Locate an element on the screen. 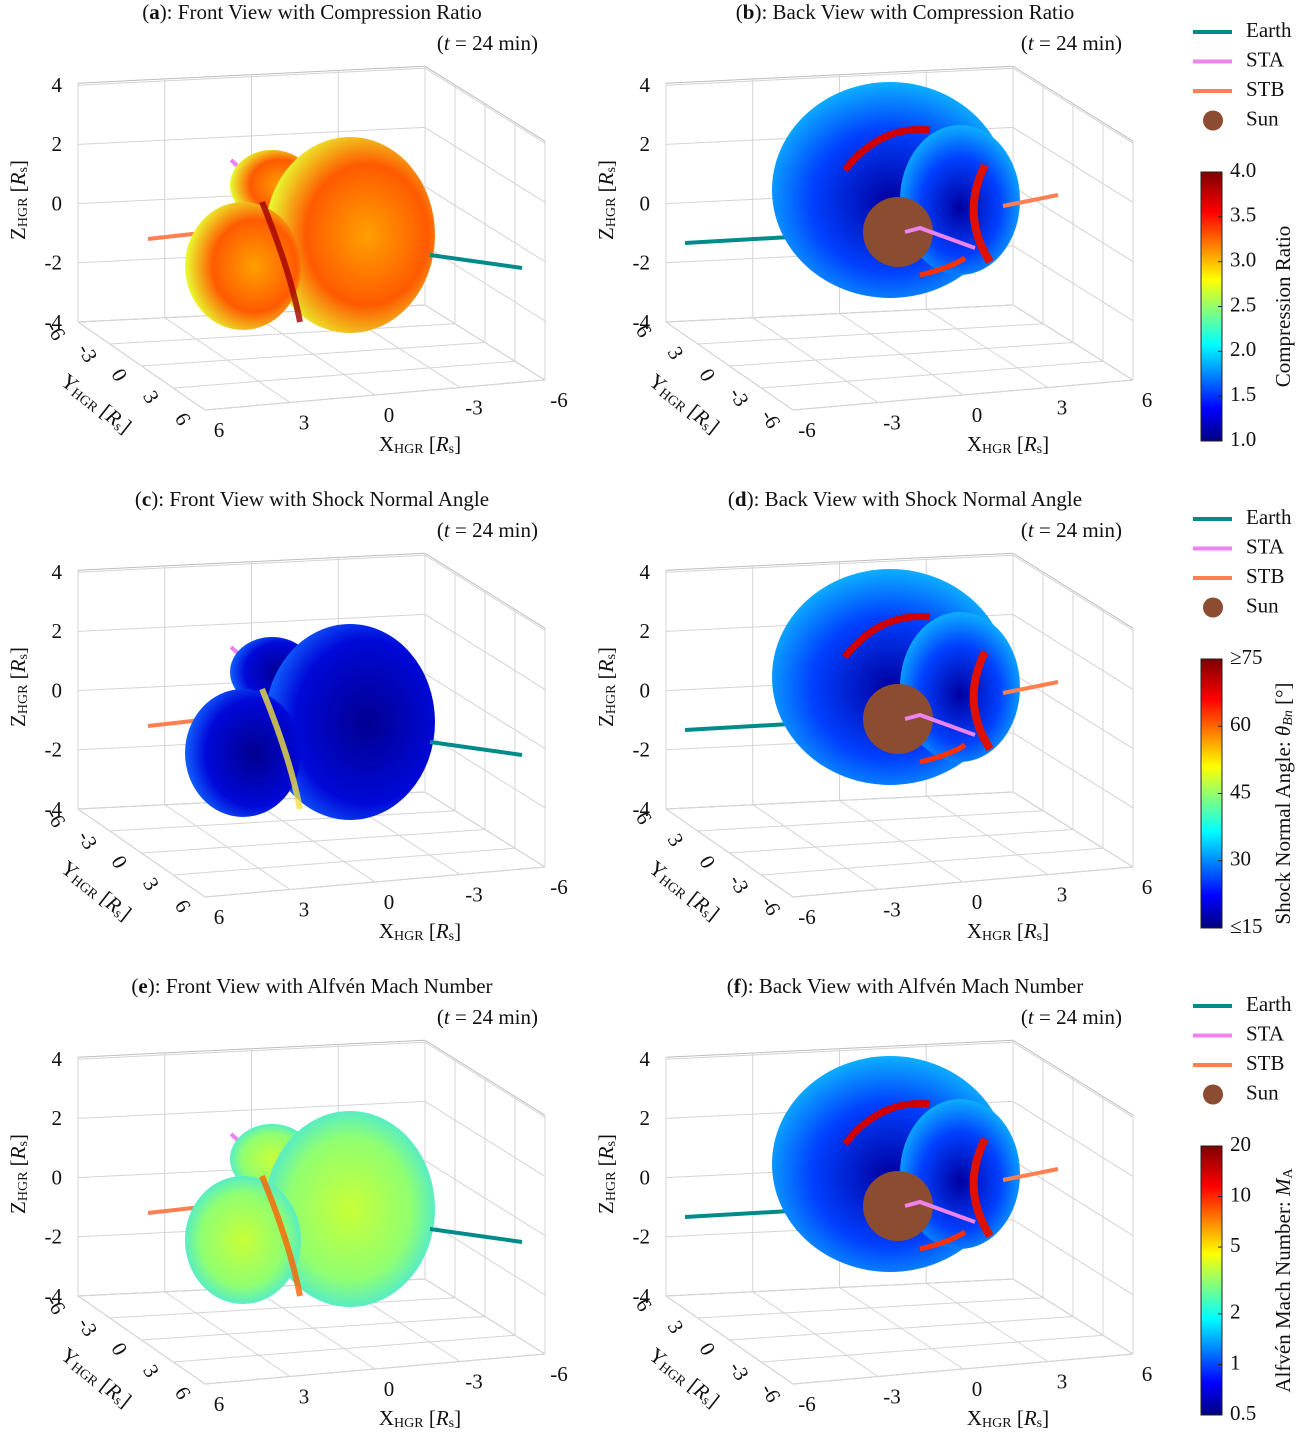 The height and width of the screenshot is (1440, 1315). z-tick-label: -2 is located at coordinates (54, 1237).